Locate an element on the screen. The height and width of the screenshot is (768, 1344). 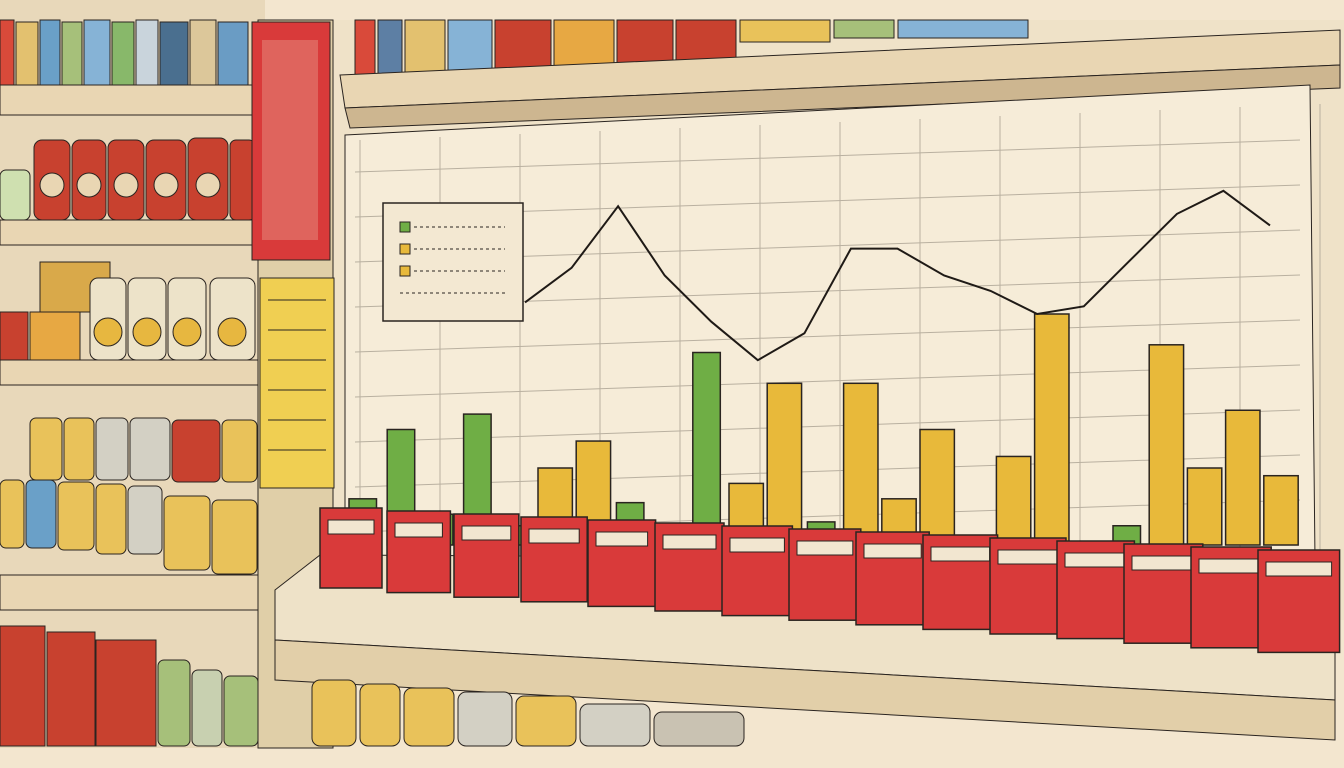
bottom-product-row is located at coordinates (129, 686).